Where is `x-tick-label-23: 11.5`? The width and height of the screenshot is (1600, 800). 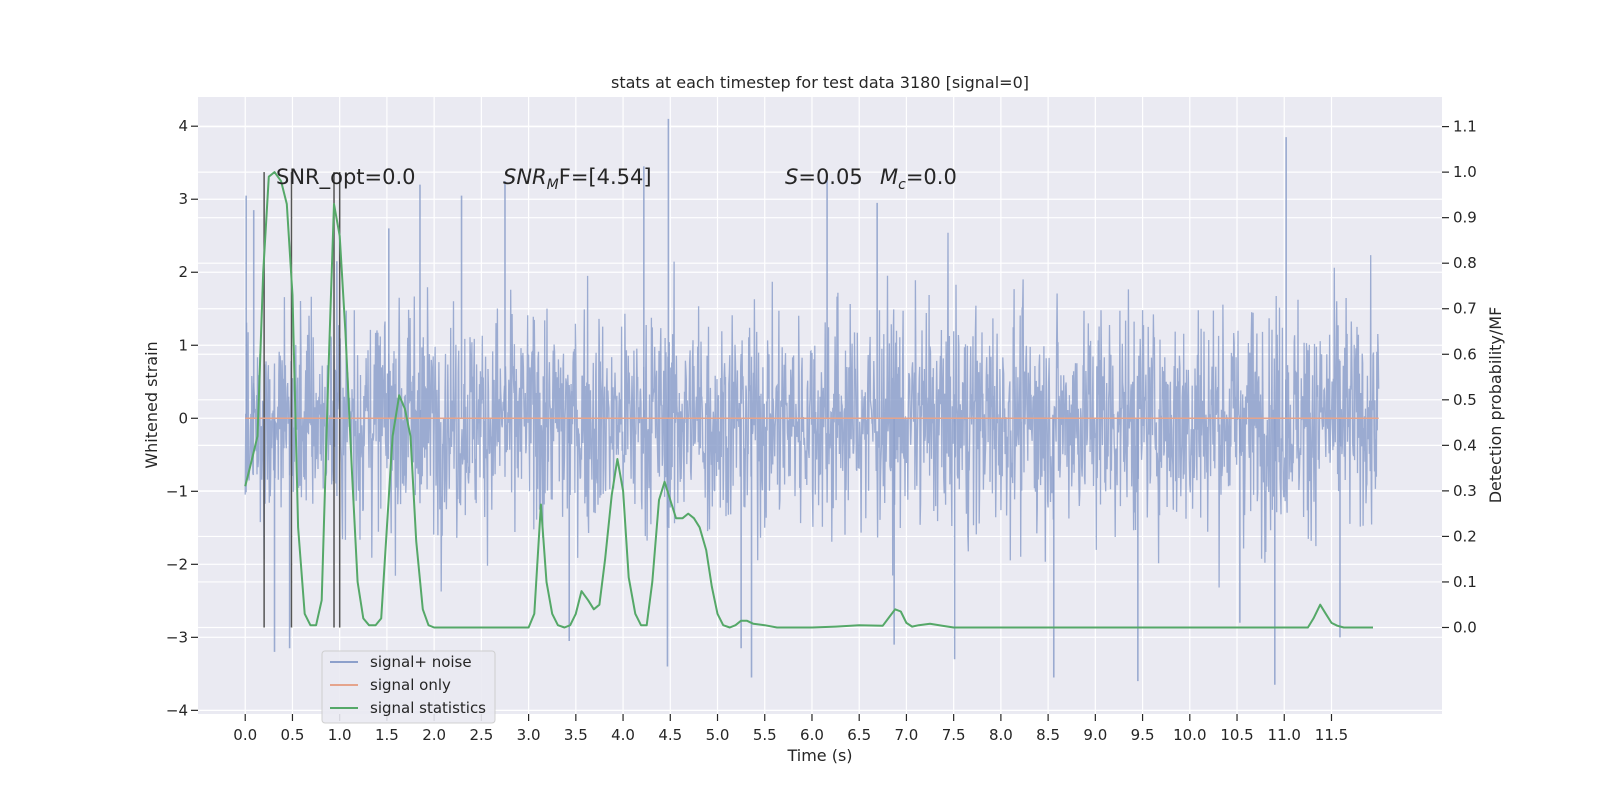 x-tick-label-23: 11.5 is located at coordinates (1331, 735).